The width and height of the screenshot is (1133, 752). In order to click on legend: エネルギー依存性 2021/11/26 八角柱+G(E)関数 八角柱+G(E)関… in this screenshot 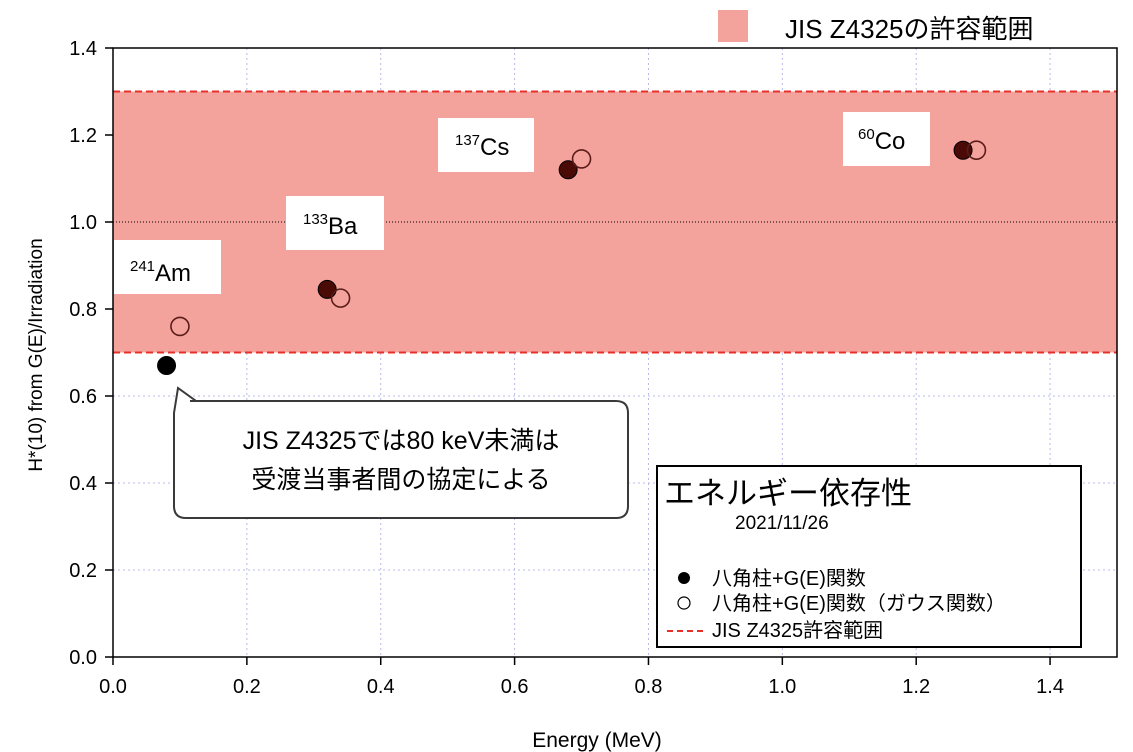, I will do `click(869, 556)`.